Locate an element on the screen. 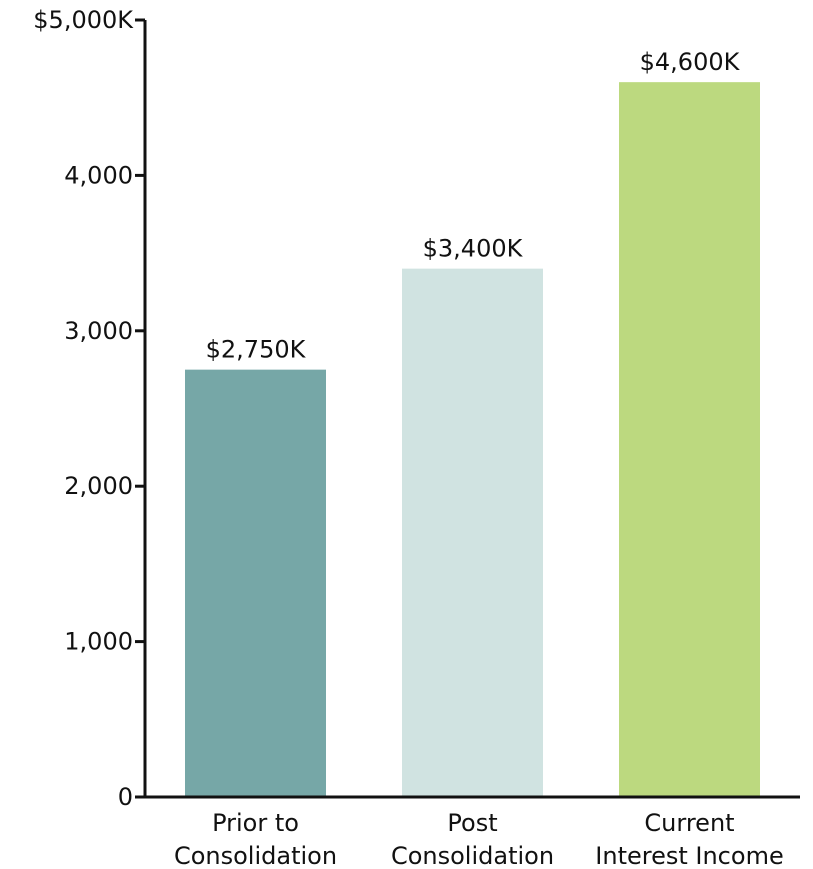  y-tick-label: 4,000 is located at coordinates (98, 175).